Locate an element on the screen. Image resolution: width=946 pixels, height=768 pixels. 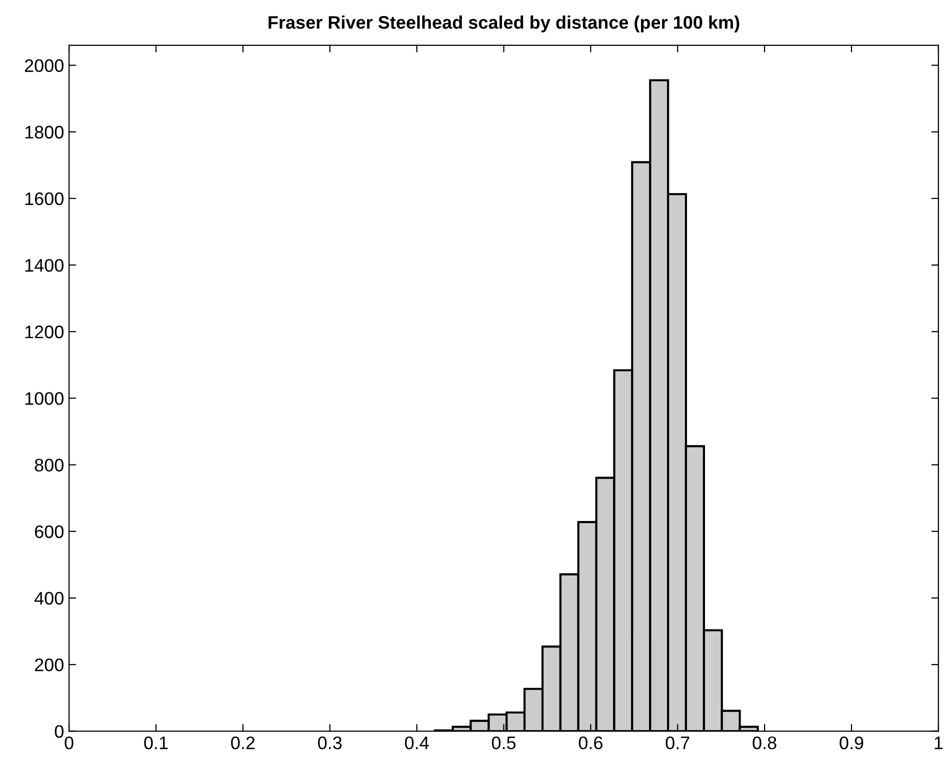
x-tick-label: 0.2 is located at coordinates (243, 743).